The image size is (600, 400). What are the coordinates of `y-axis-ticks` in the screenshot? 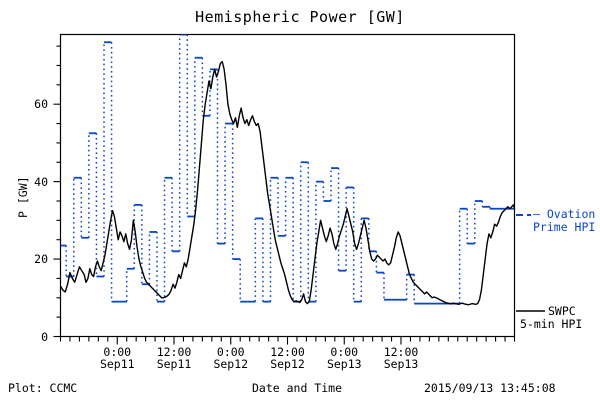 It's located at (57, 191).